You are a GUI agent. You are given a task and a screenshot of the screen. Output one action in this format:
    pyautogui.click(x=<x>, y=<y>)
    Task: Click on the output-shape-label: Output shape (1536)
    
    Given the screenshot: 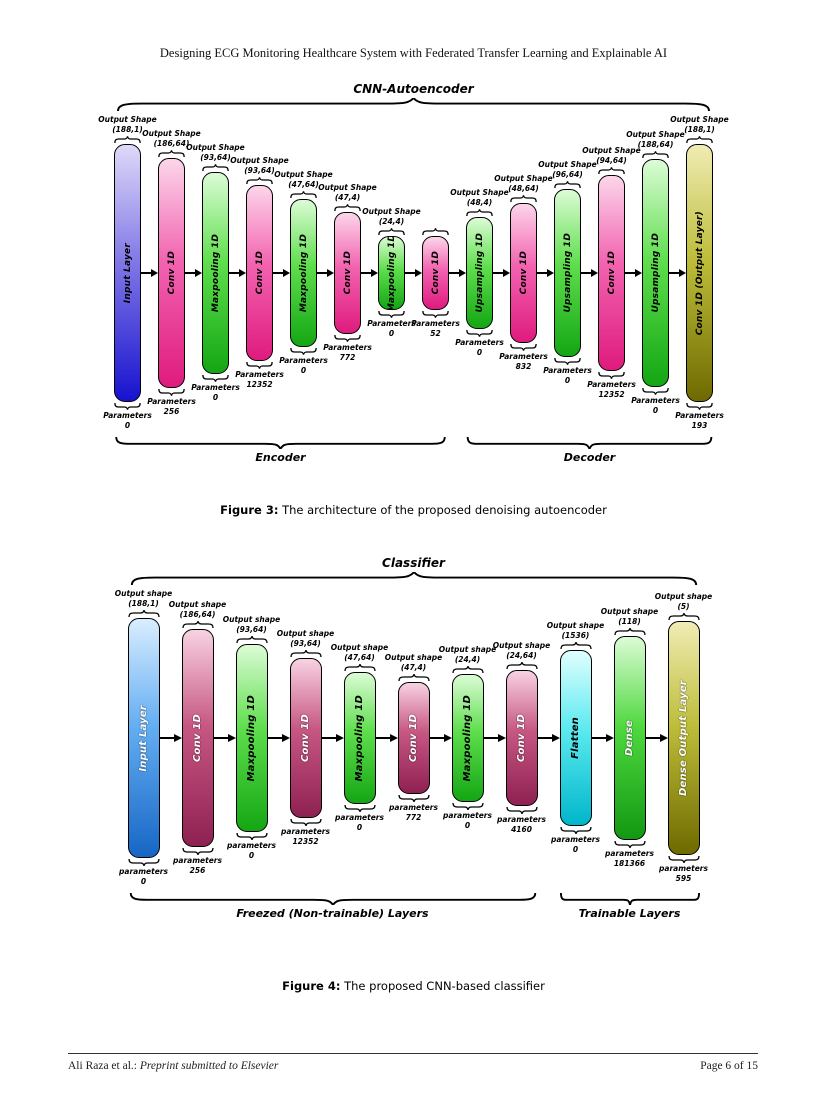 What is the action you would take?
    pyautogui.click(x=576, y=631)
    